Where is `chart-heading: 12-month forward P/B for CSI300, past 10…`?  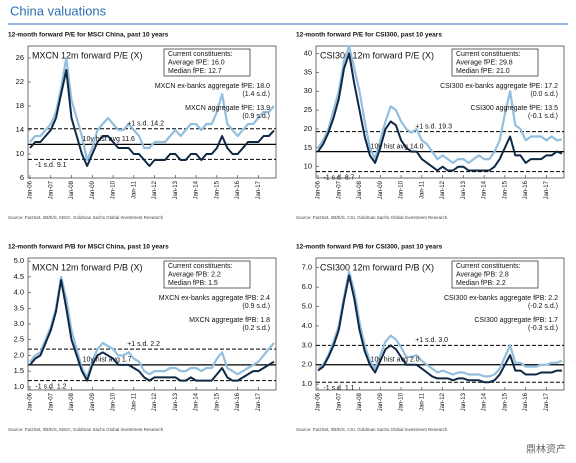
chart-heading: 12-month forward P/B for CSI300, past 10… is located at coordinates (369, 247).